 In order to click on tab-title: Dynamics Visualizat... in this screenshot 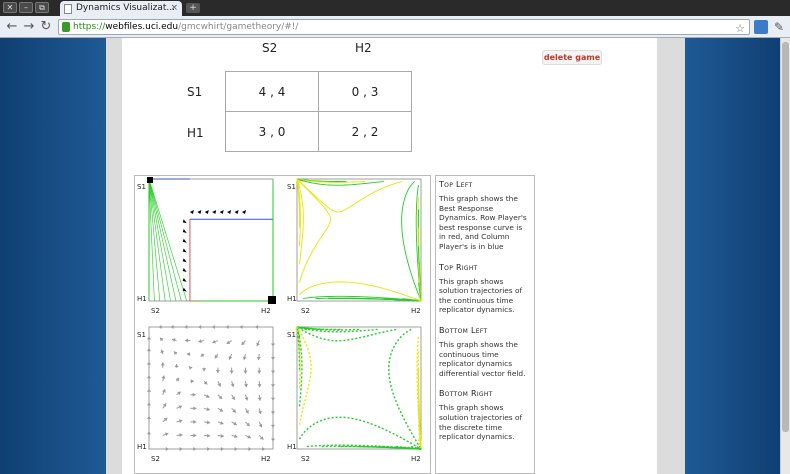, I will do `click(125, 8)`.